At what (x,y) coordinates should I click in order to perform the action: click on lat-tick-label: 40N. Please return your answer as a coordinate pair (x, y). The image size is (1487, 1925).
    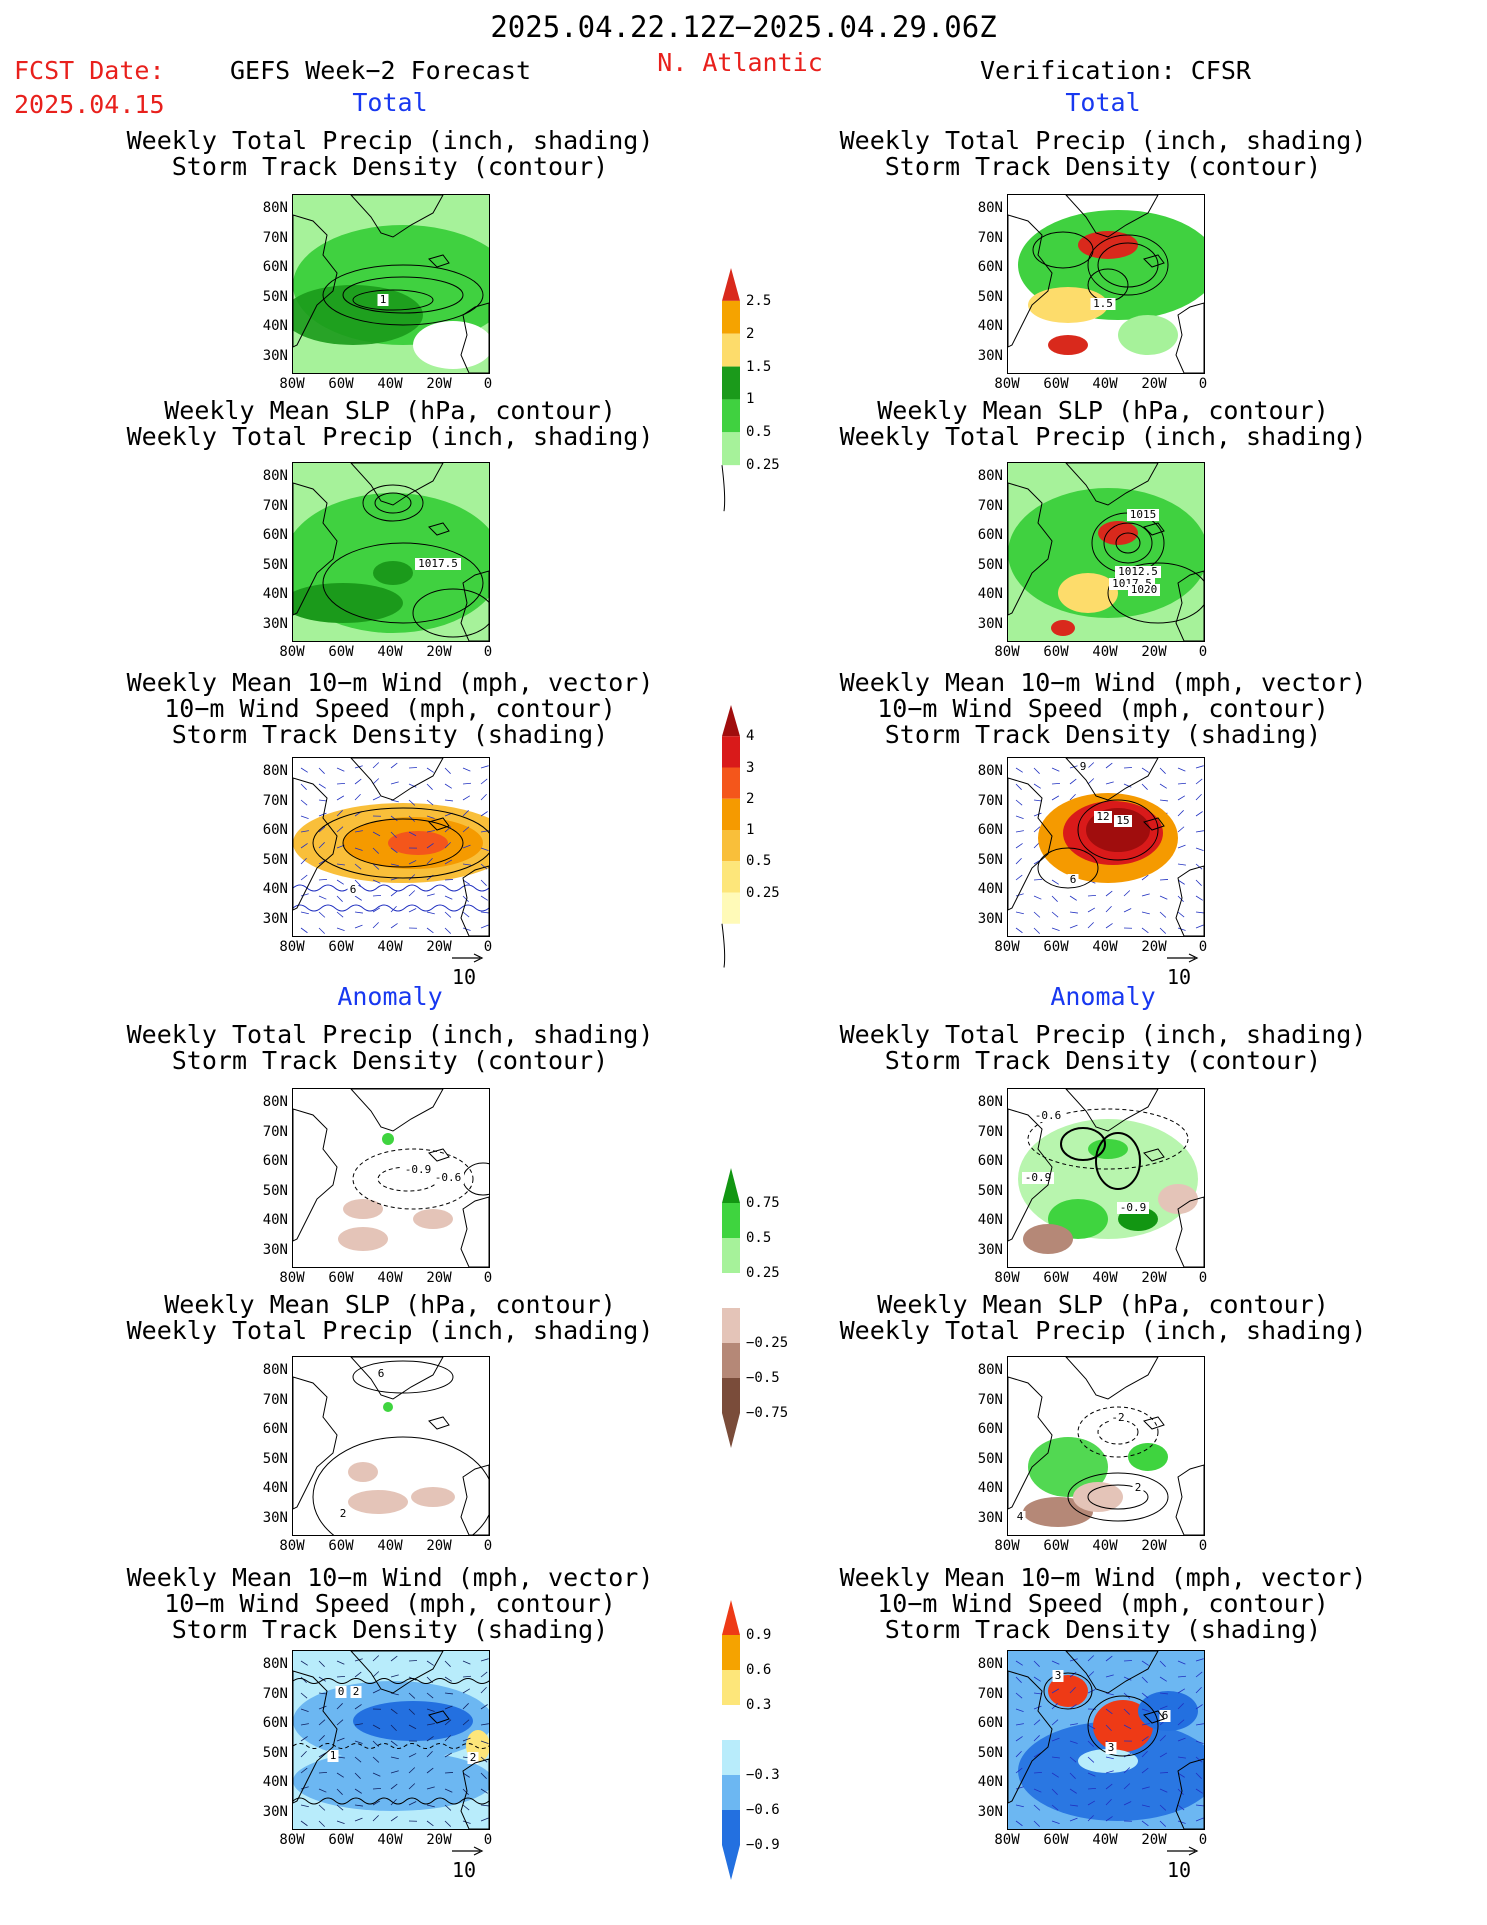
    Looking at the image, I should click on (990, 1488).